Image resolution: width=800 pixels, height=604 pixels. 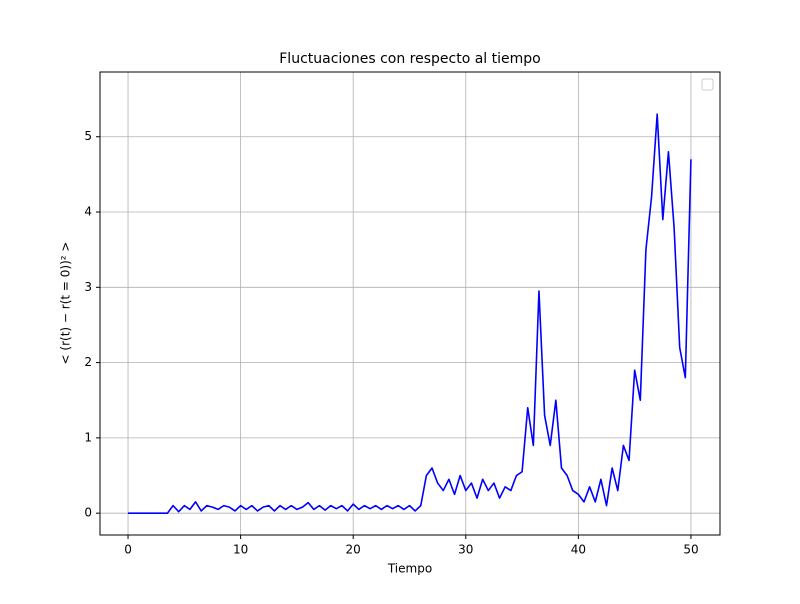 I want to click on y-tick-label: 4, so click(x=88, y=212).